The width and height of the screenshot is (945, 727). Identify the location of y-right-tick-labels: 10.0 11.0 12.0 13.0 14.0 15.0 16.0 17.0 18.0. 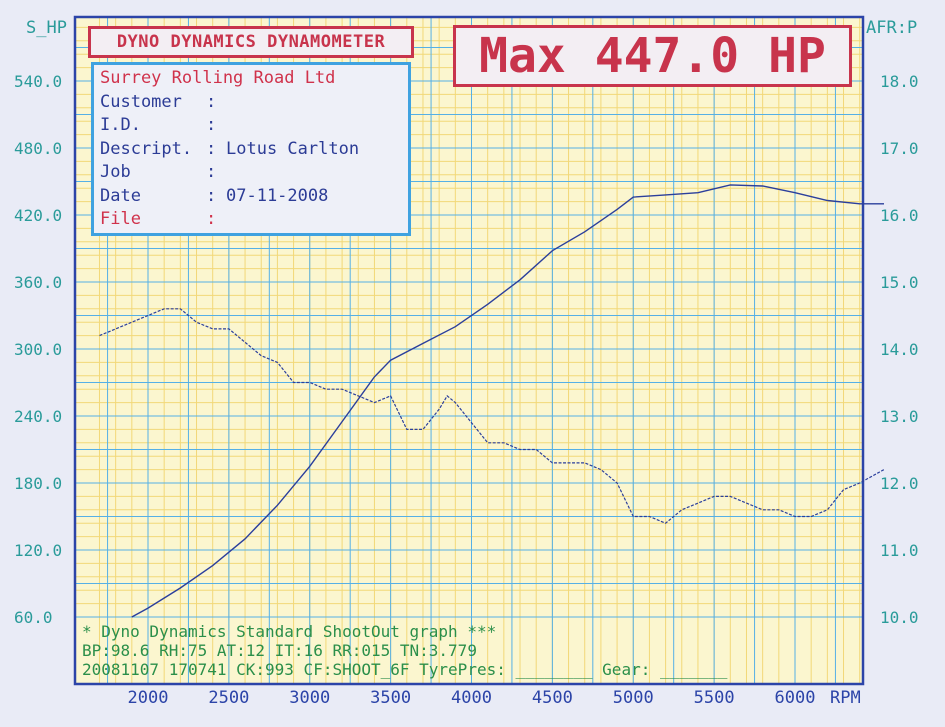
(899, 349).